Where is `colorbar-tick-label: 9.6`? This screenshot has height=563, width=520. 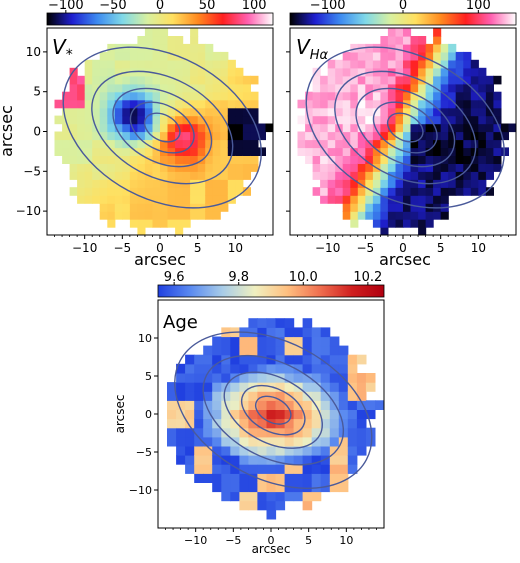
colorbar-tick-label: 9.6 is located at coordinates (174, 277).